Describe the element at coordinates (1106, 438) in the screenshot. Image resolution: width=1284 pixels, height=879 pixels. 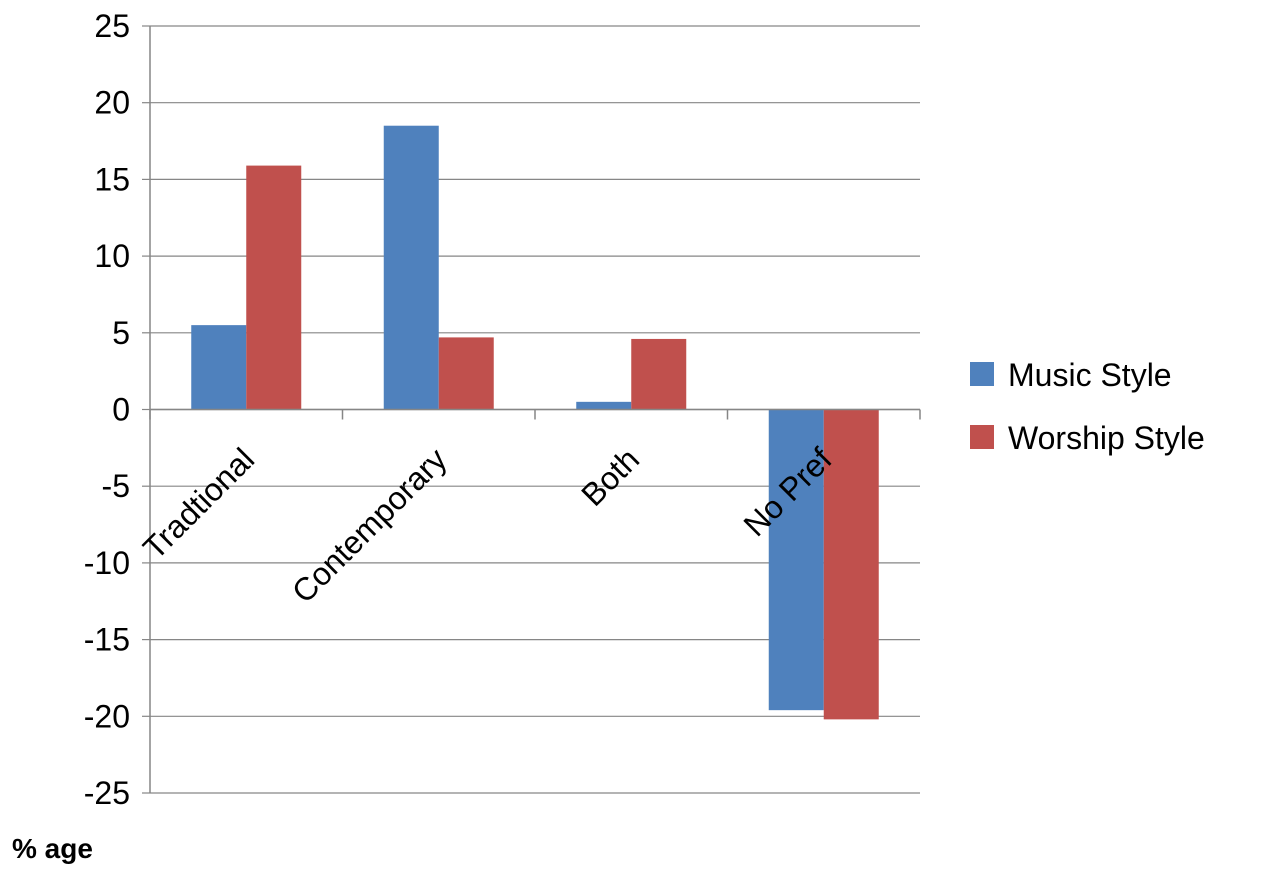
I see `legend-label: Worship Style` at that location.